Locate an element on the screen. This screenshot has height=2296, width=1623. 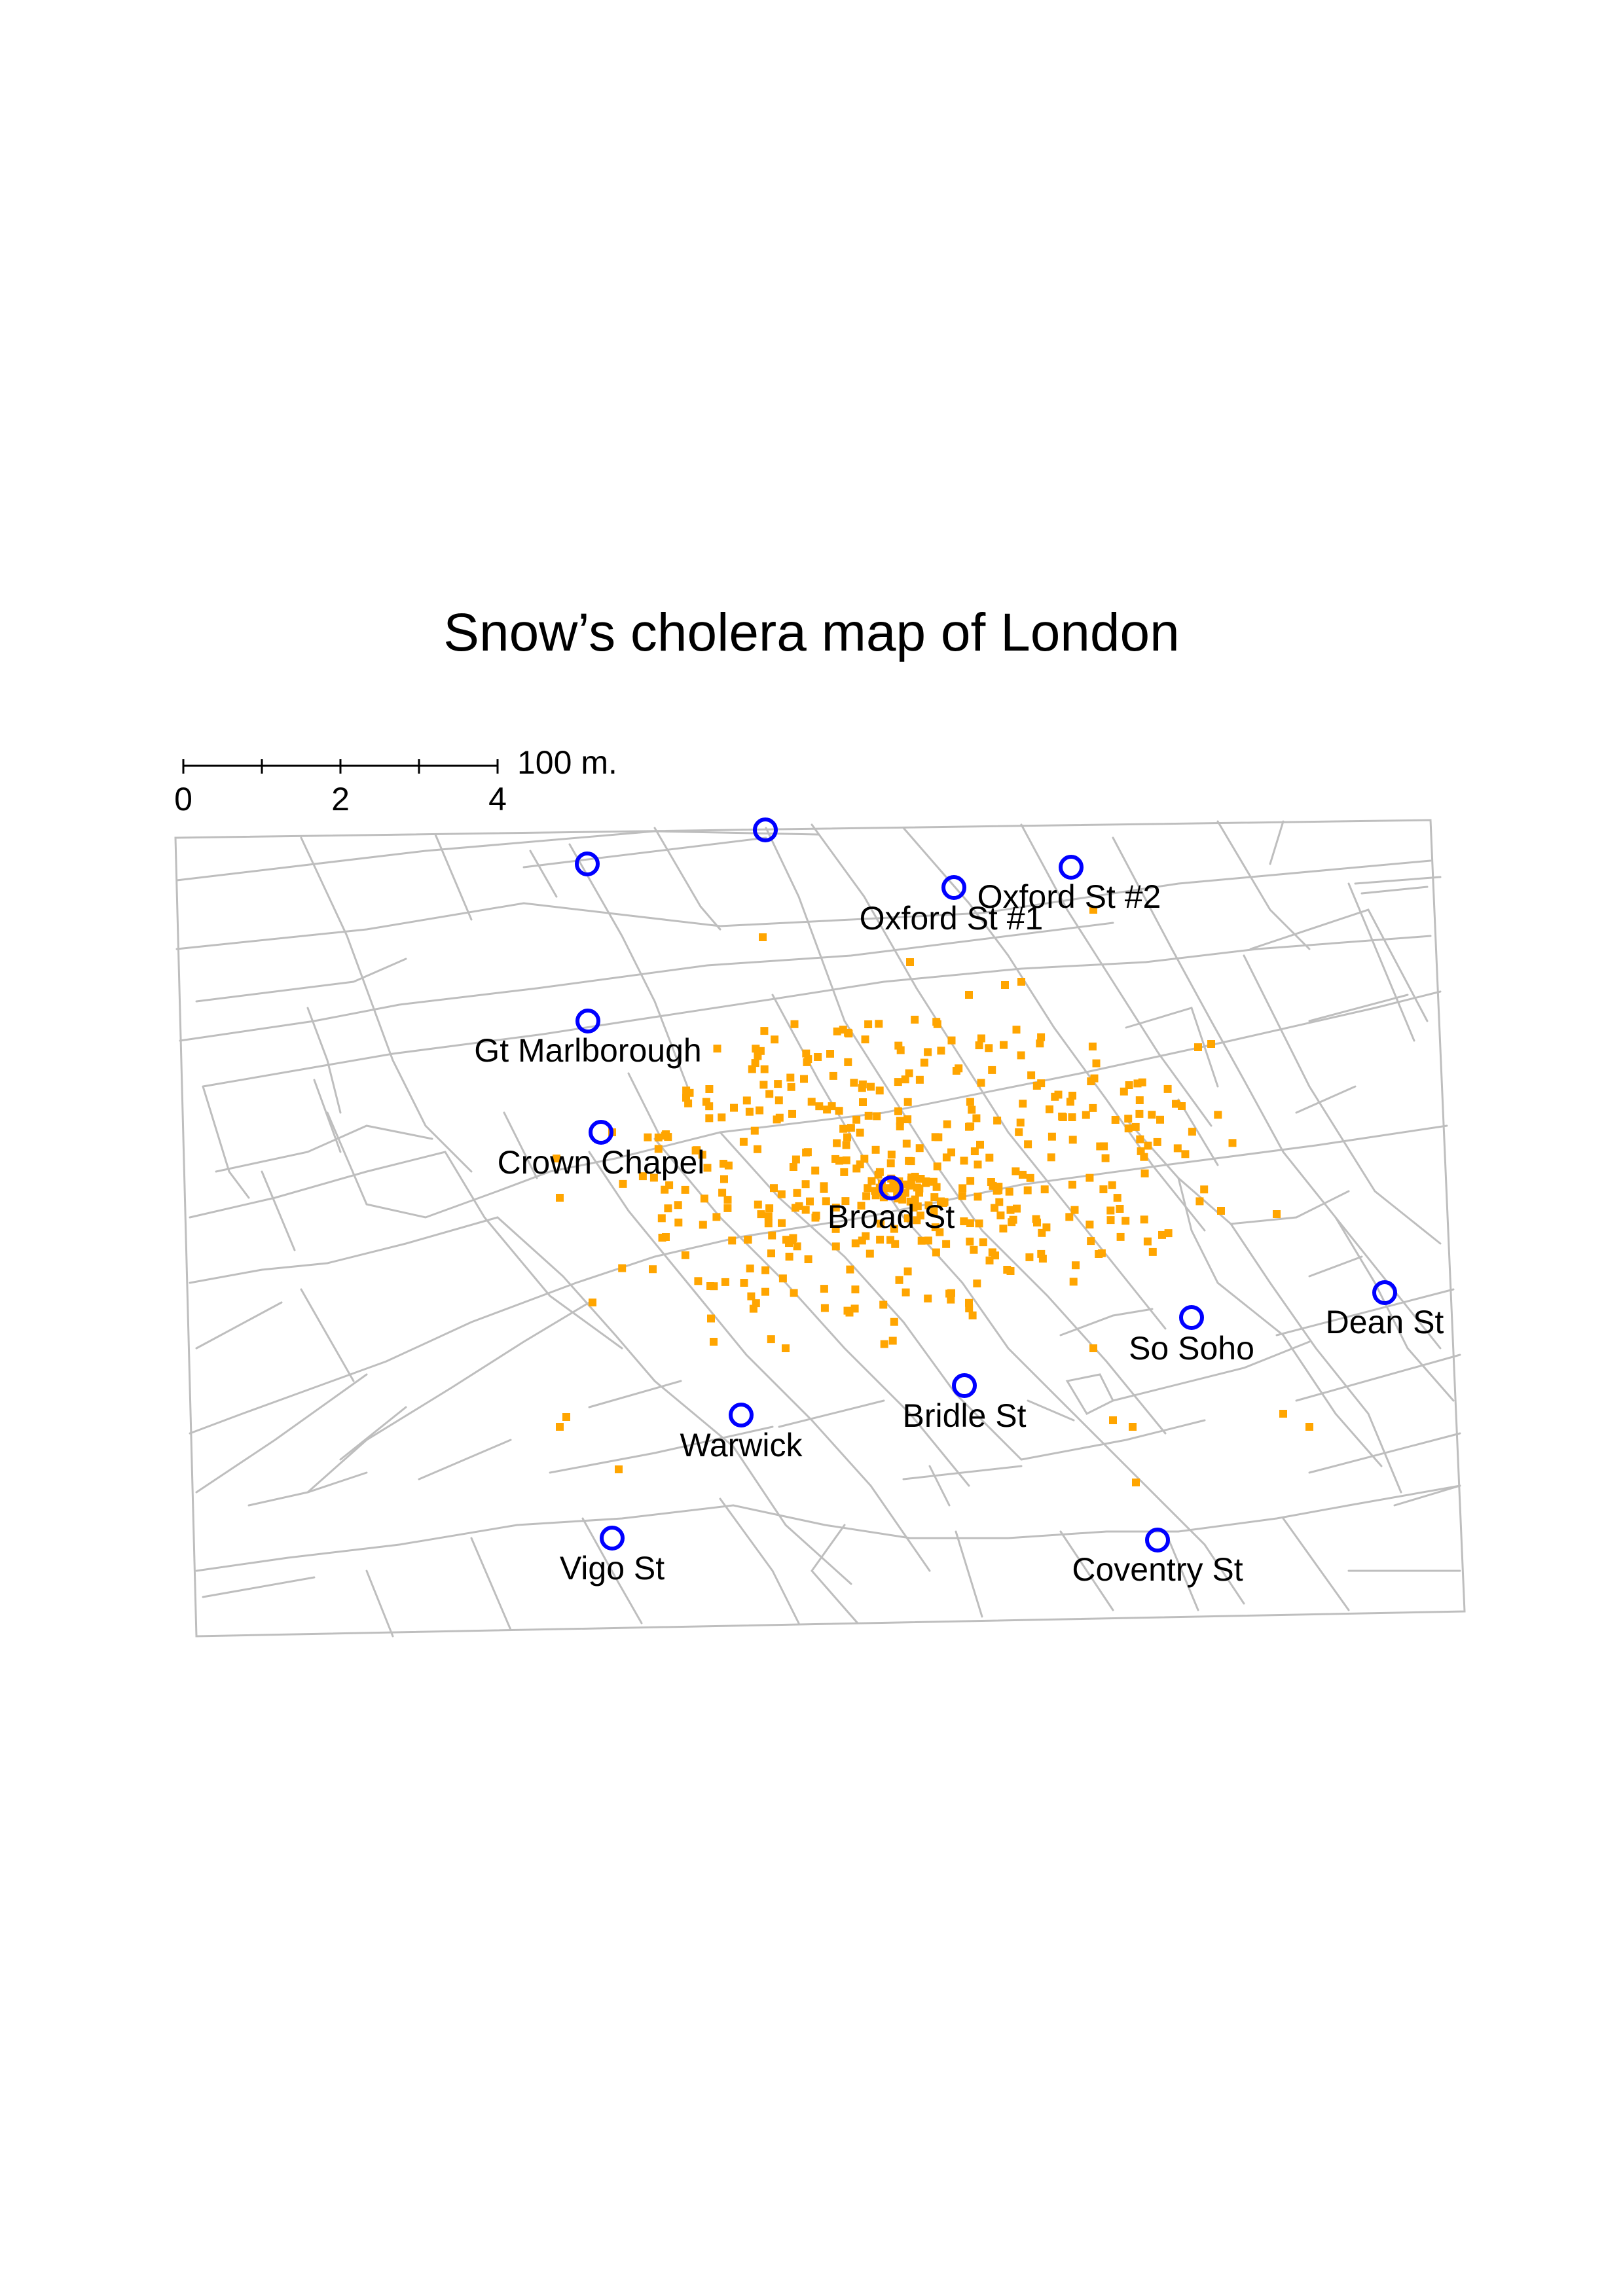
scale-tick-label-2: 2 is located at coordinates (340, 799).